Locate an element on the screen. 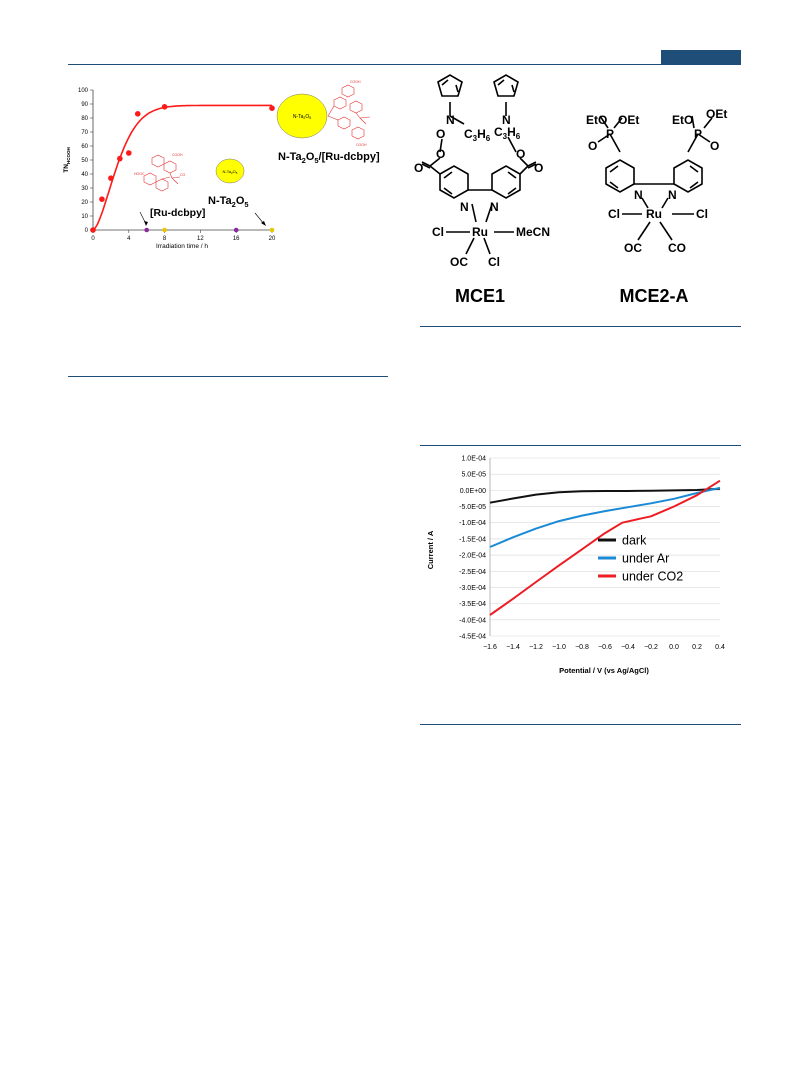  fig3-legend-label: under CO2 is located at coordinates (652, 577).